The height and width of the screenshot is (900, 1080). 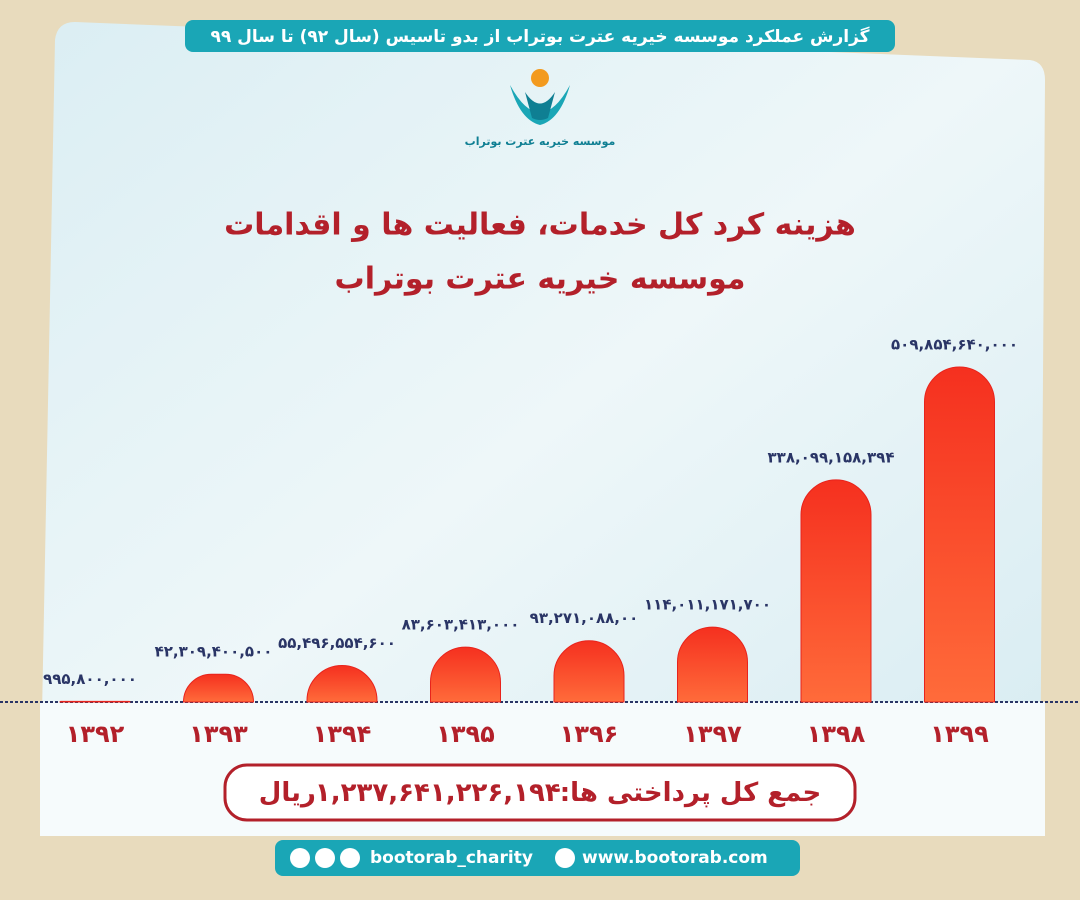 I want to click on value-label: ۱۱۴,۰۱۱,۱۷۱,۷۰۰, so click(x=707, y=605).